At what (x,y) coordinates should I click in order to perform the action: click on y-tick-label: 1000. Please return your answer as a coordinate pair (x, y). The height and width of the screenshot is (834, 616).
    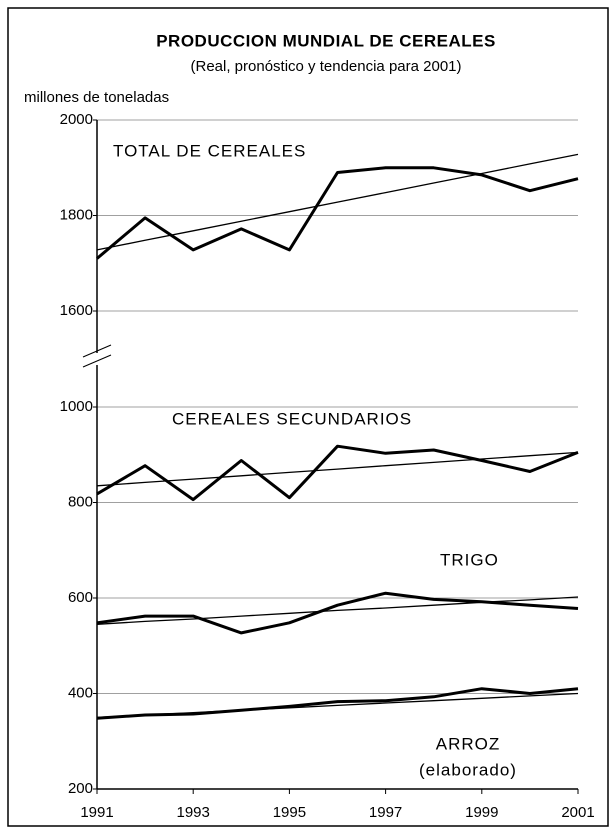
    Looking at the image, I should click on (76, 406).